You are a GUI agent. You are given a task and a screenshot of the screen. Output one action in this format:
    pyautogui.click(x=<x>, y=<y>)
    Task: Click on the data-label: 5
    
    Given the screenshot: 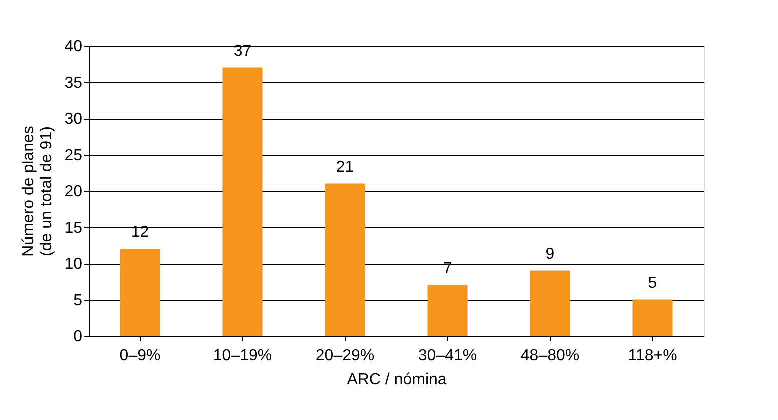 What is the action you would take?
    pyautogui.click(x=653, y=283)
    